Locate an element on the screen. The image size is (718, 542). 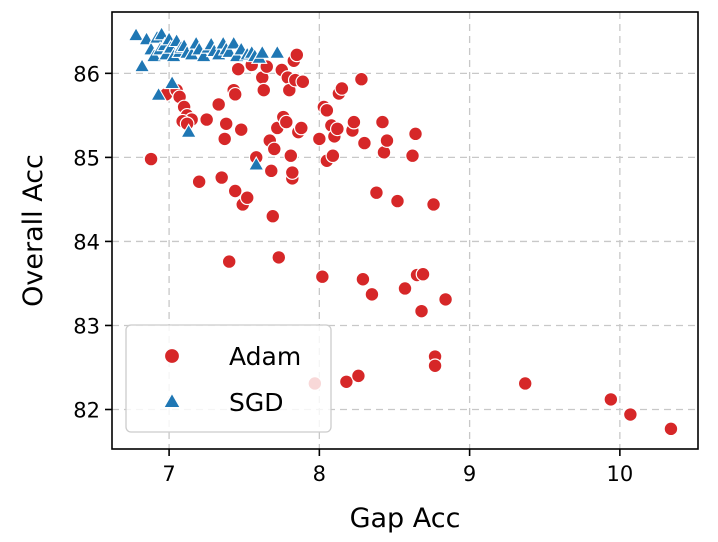
x-axis-label: Gap Acc is located at coordinates (405, 518).